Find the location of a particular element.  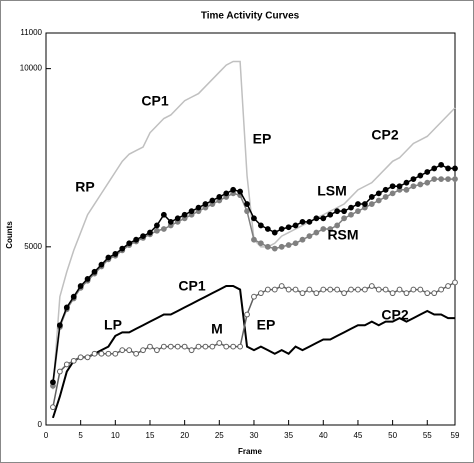

annotation: RSM is located at coordinates (342, 235).